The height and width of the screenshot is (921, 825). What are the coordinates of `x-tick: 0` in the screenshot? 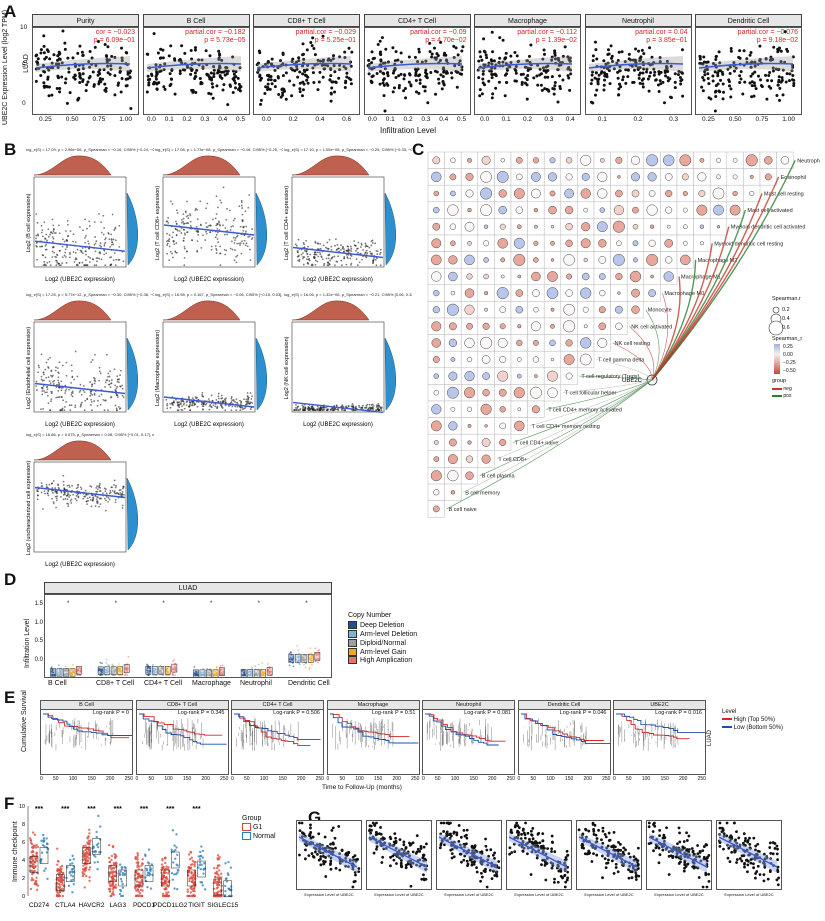 It's located at (41, 779).